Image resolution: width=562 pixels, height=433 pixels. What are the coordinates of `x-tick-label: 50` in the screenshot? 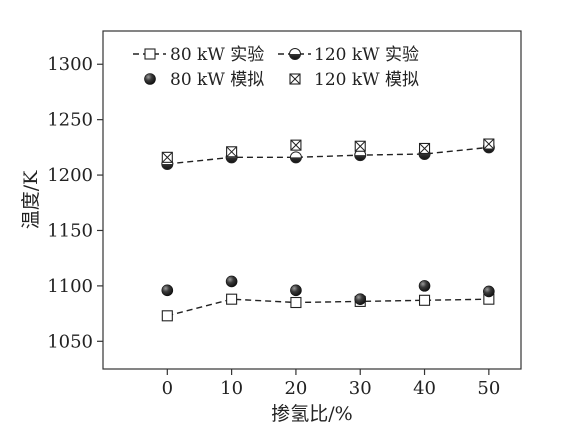 It's located at (488, 388).